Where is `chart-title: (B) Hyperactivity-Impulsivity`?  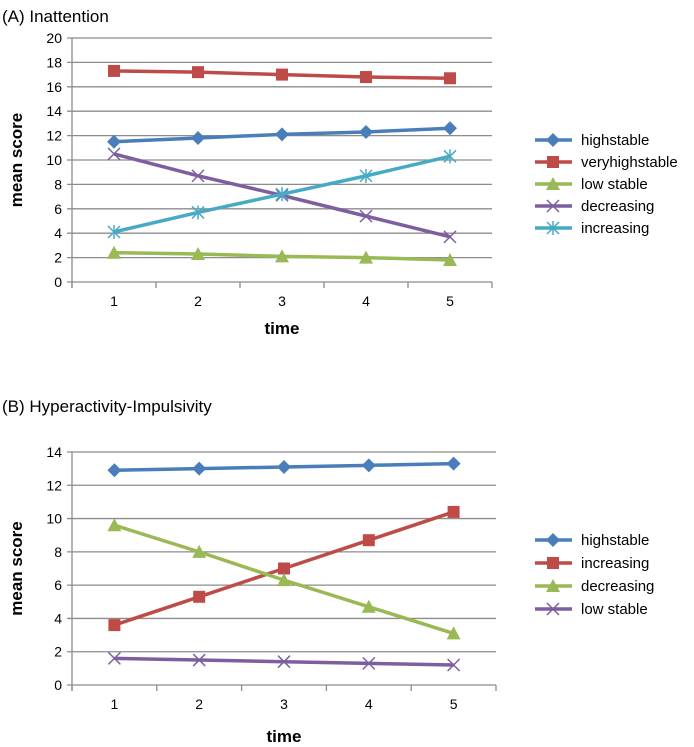
chart-title: (B) Hyperactivity-Impulsivity is located at coordinates (107, 406).